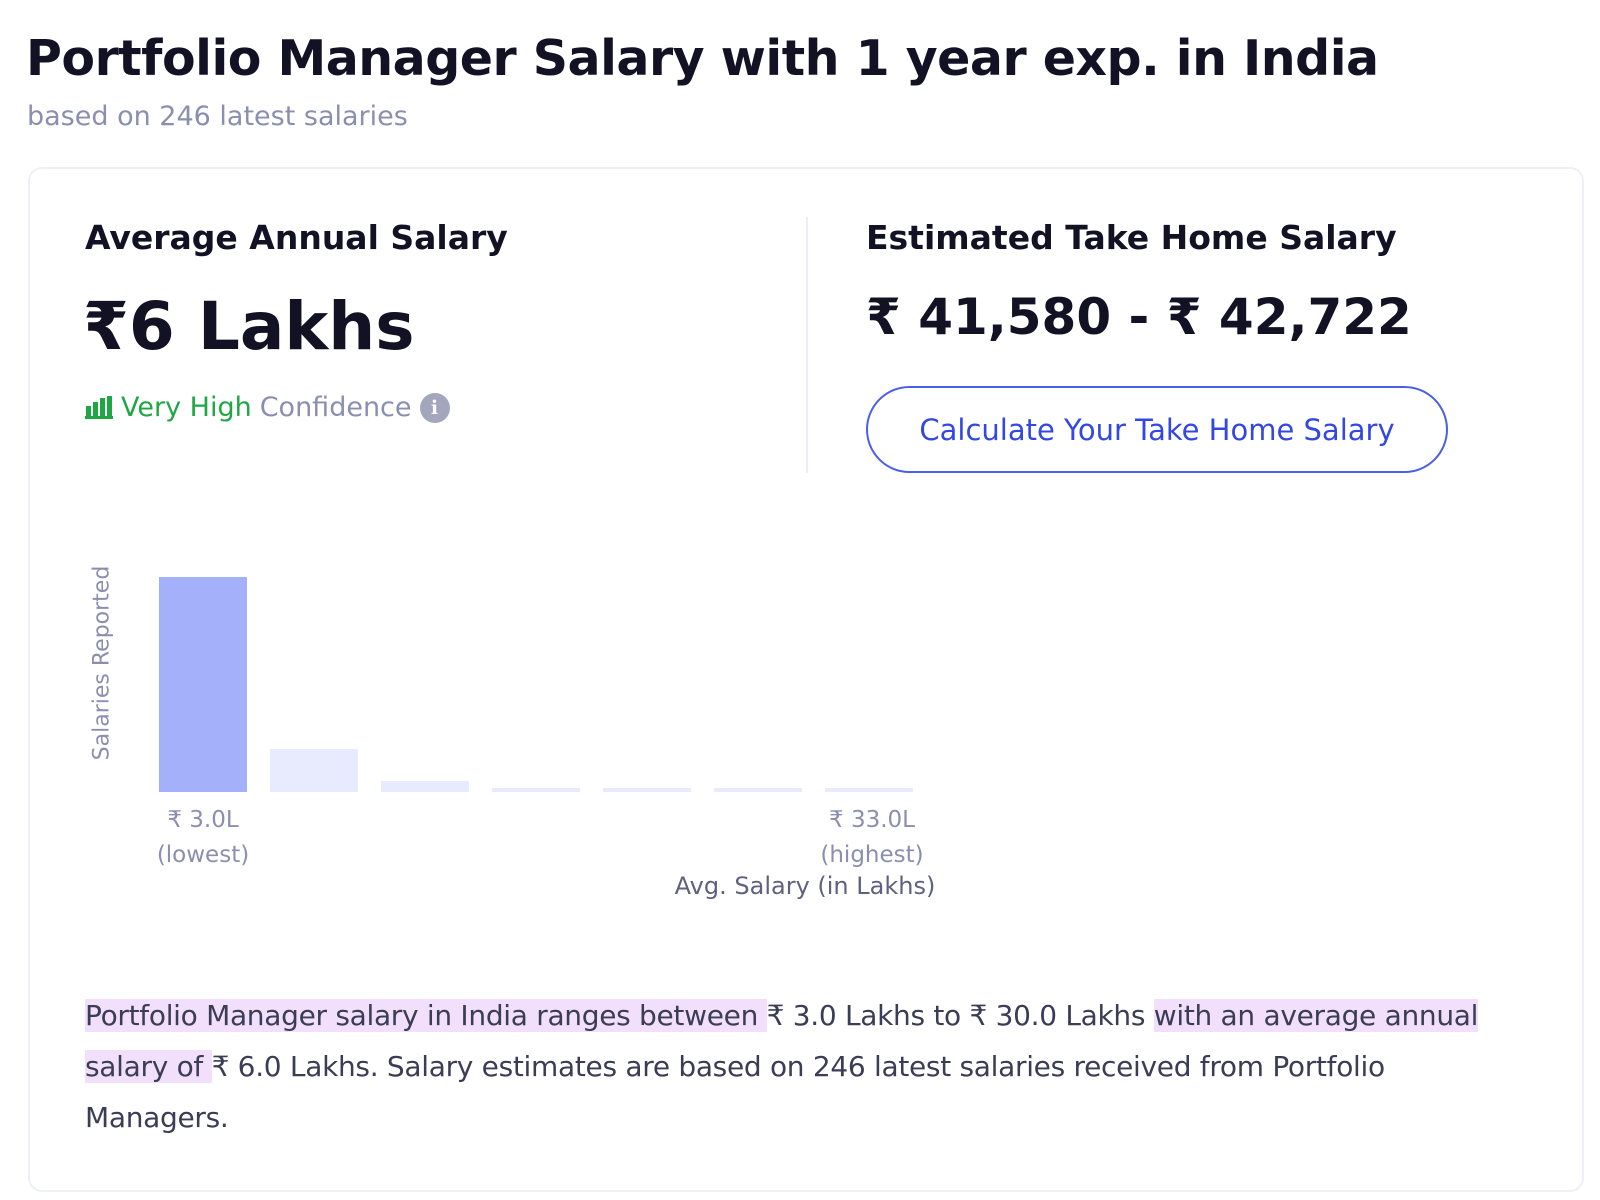 The width and height of the screenshot is (1600, 1200). Describe the element at coordinates (1139, 317) in the screenshot. I see `take-home-value: ₹ 41,580 - ₹ 42,722` at that location.